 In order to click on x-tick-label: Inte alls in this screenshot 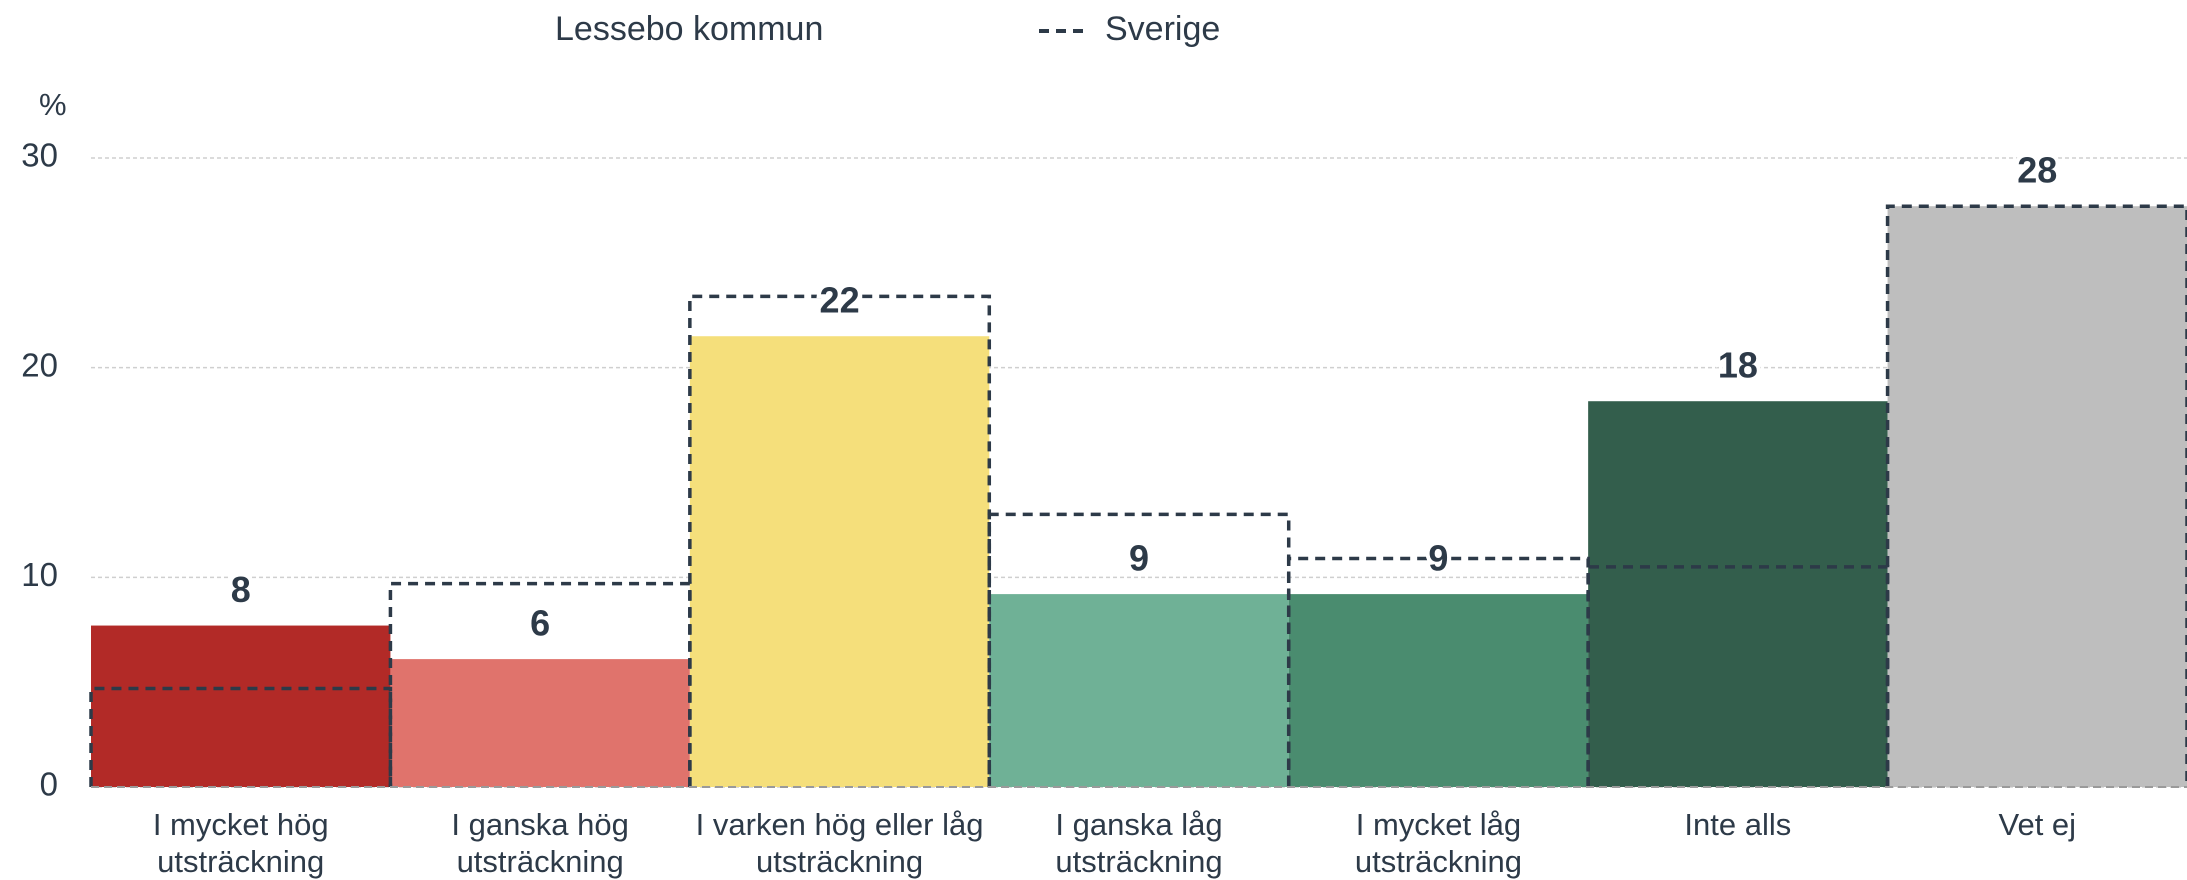, I will do `click(1738, 824)`.